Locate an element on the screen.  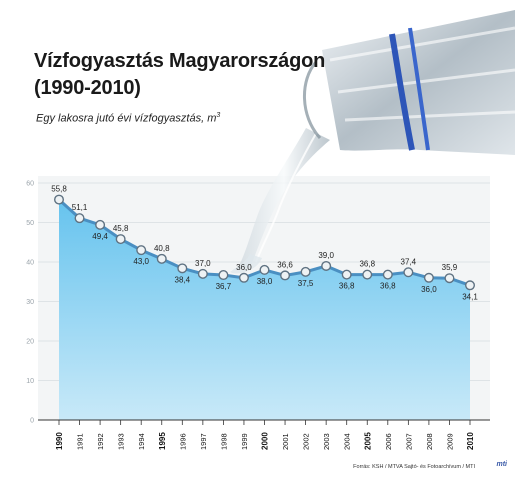
x-tick-label: 2005 is located at coordinates (367, 441).